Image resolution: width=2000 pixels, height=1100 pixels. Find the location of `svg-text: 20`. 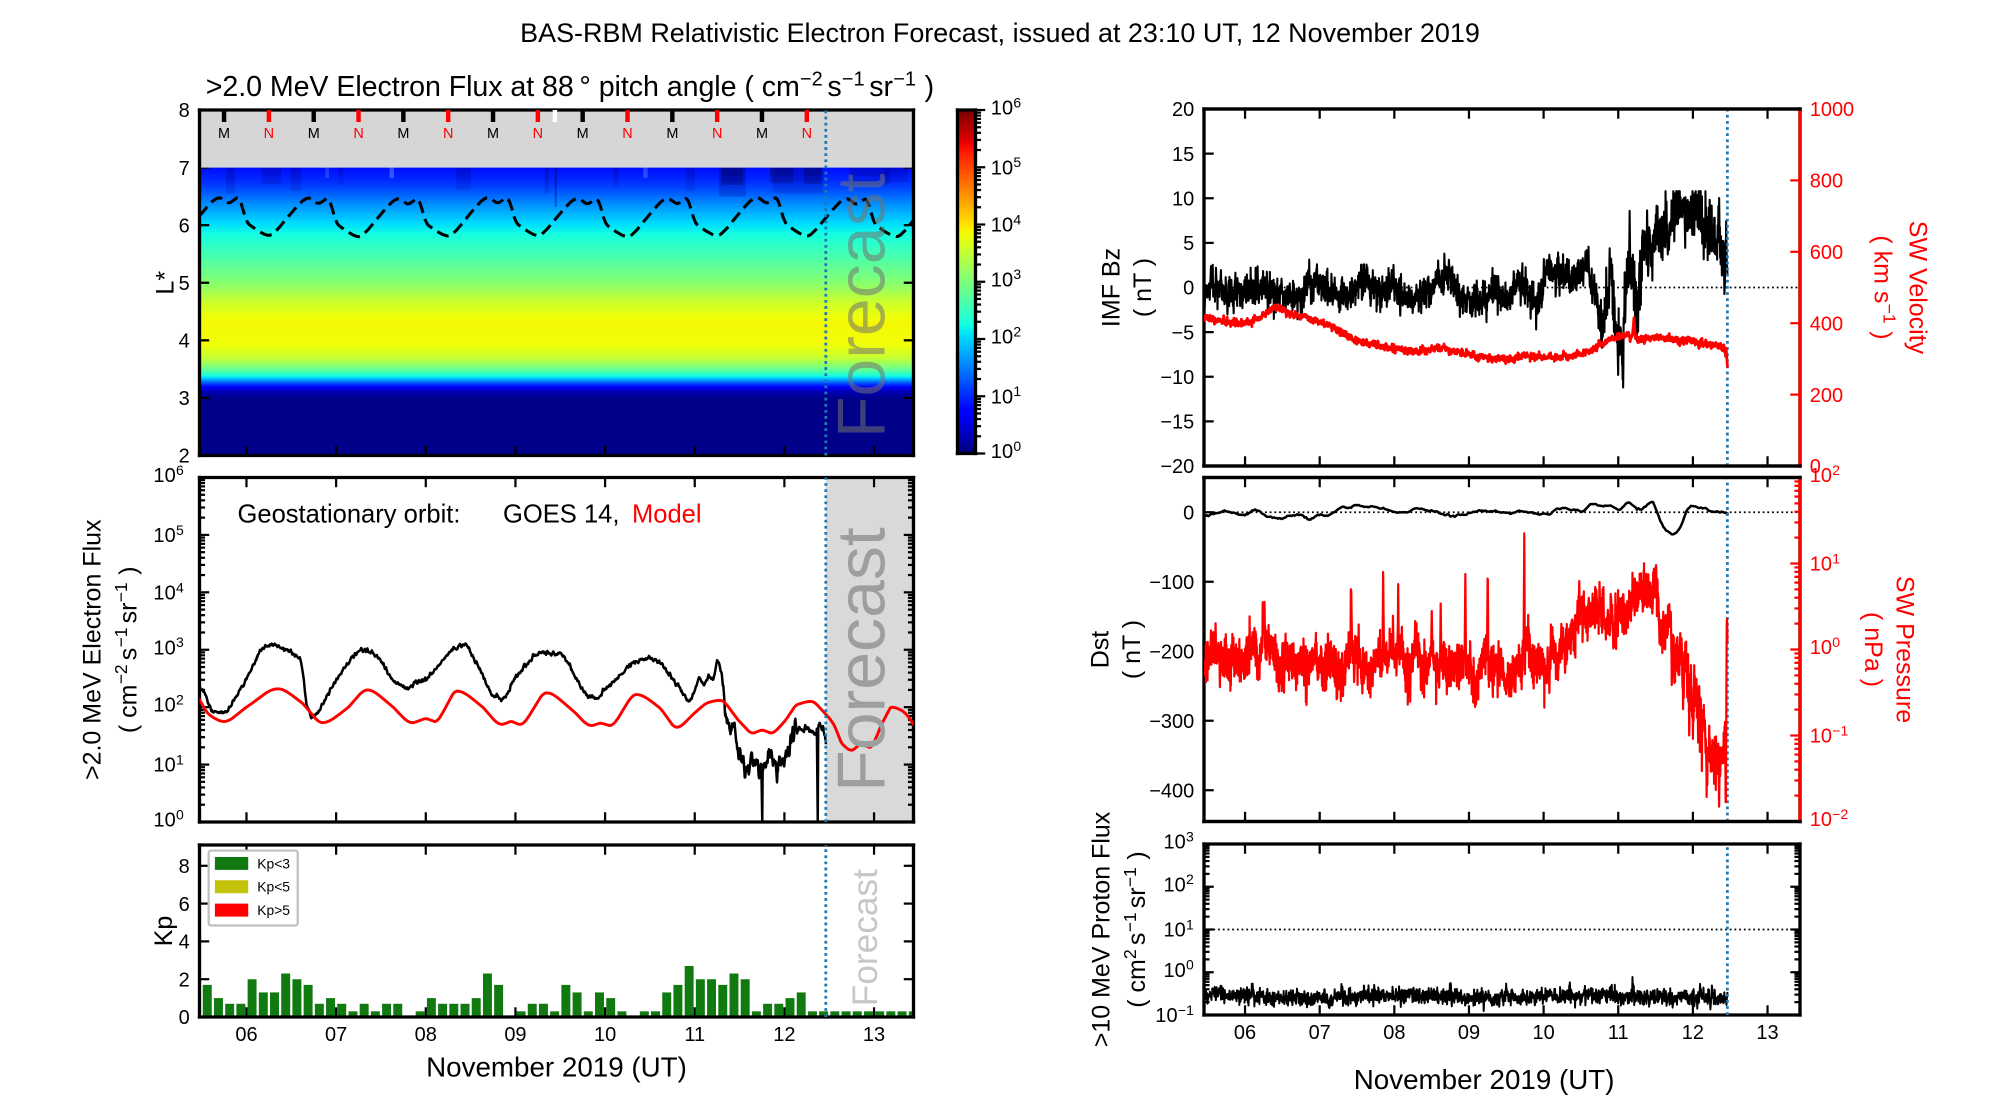

svg-text: 20 is located at coordinates (1183, 110).